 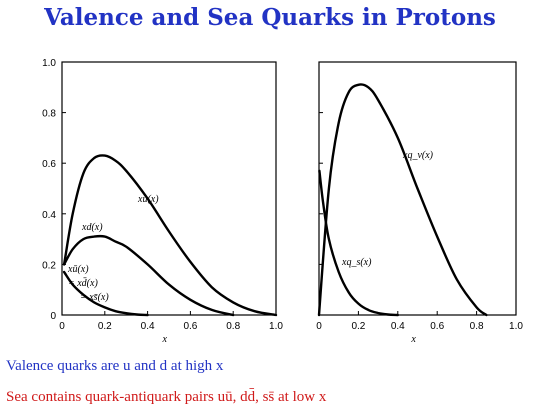 I want to click on slide-title: Valence and Sea Quarks in Protons, so click(x=270, y=17).